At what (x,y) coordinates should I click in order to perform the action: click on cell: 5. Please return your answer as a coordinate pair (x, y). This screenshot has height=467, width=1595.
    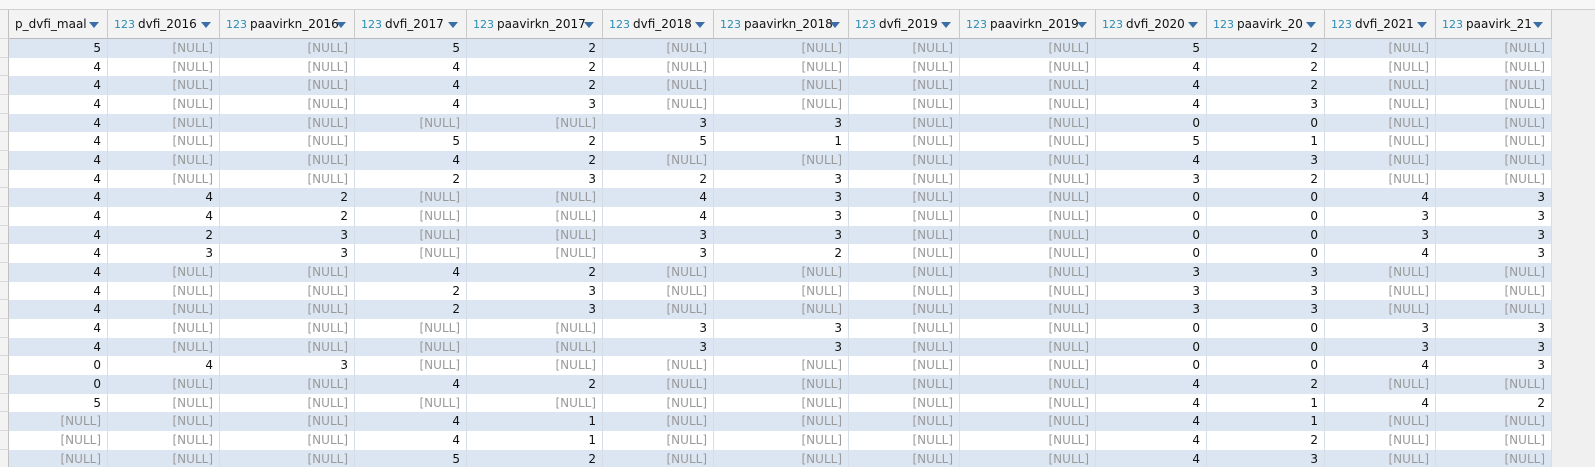
    Looking at the image, I should click on (658, 141).